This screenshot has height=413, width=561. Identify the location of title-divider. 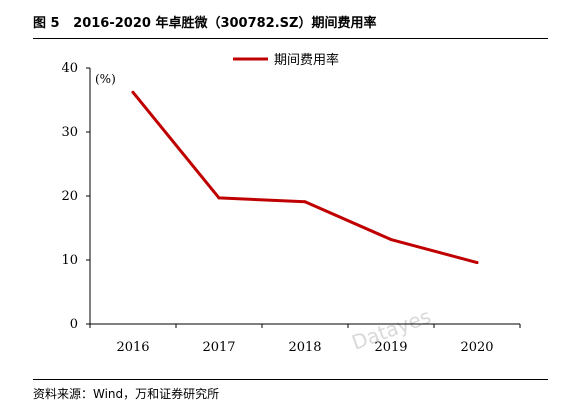
(290, 38).